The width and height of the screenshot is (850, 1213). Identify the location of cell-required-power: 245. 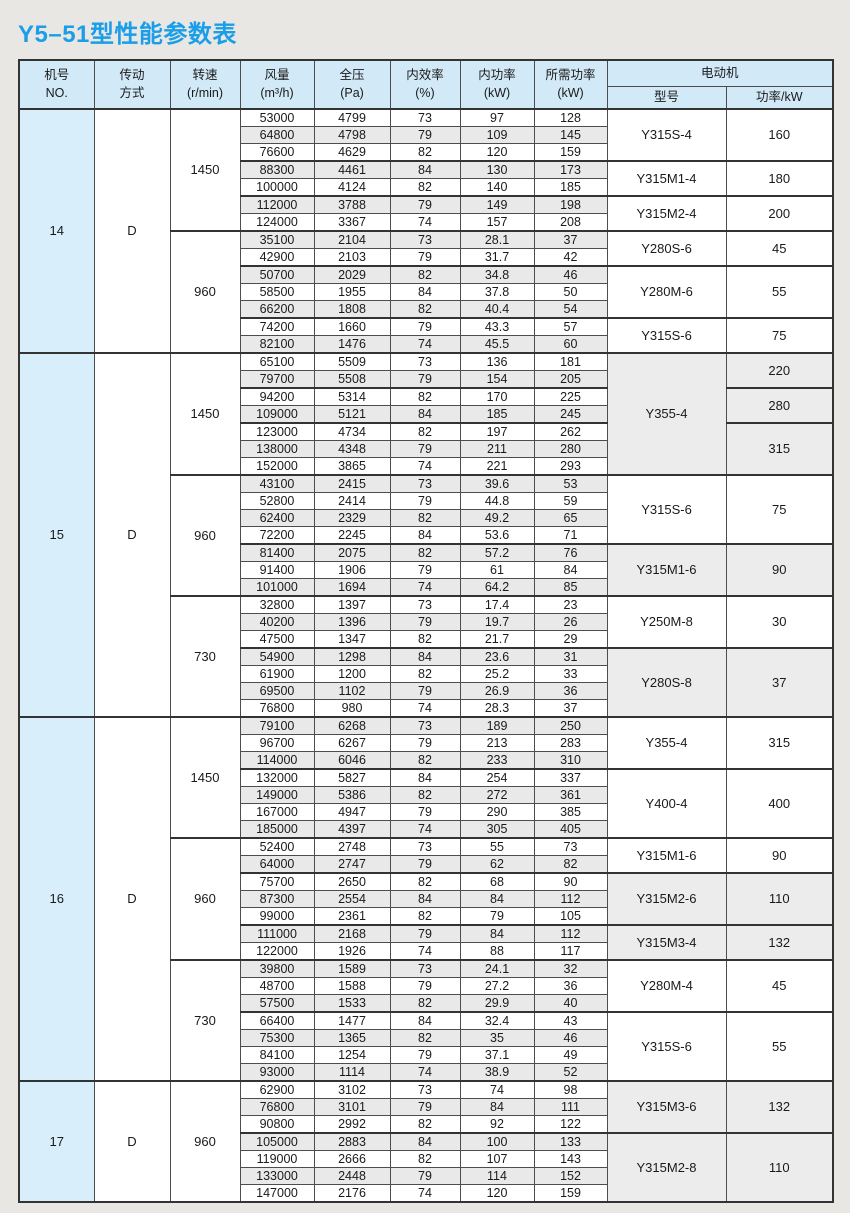
(570, 414).